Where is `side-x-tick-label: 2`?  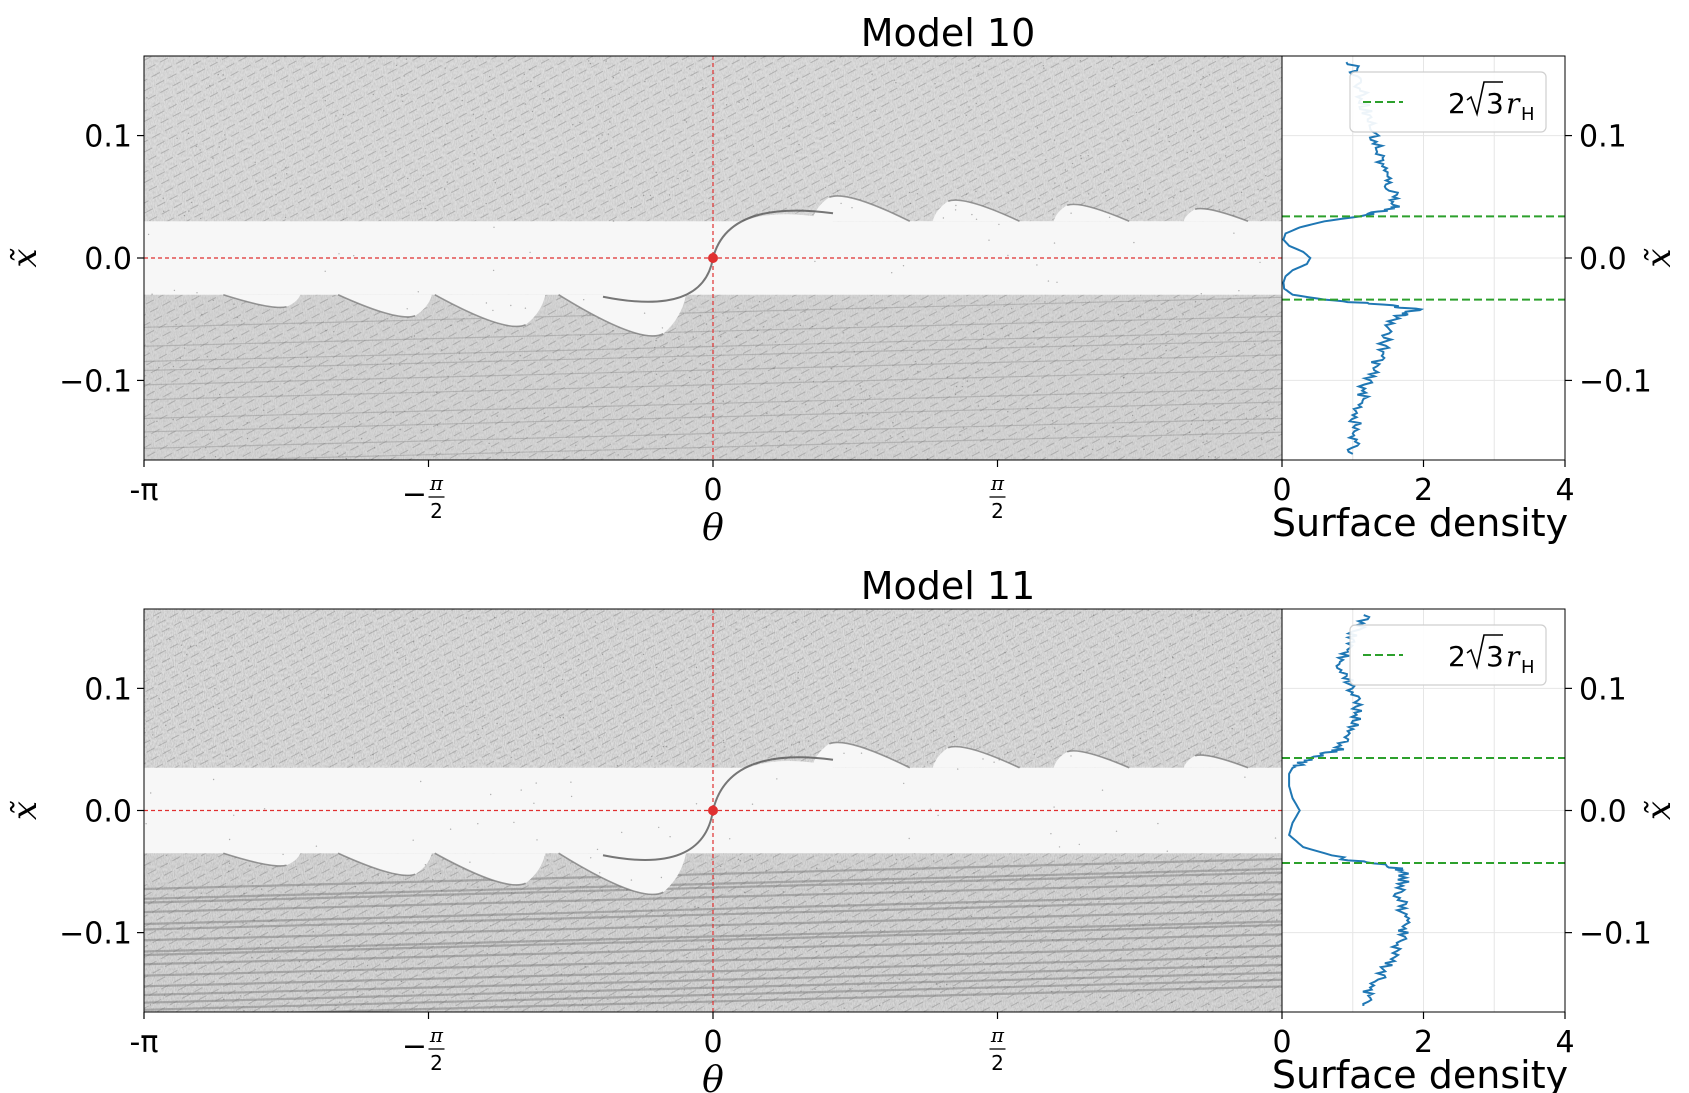
side-x-tick-label: 2 is located at coordinates (1423, 1042).